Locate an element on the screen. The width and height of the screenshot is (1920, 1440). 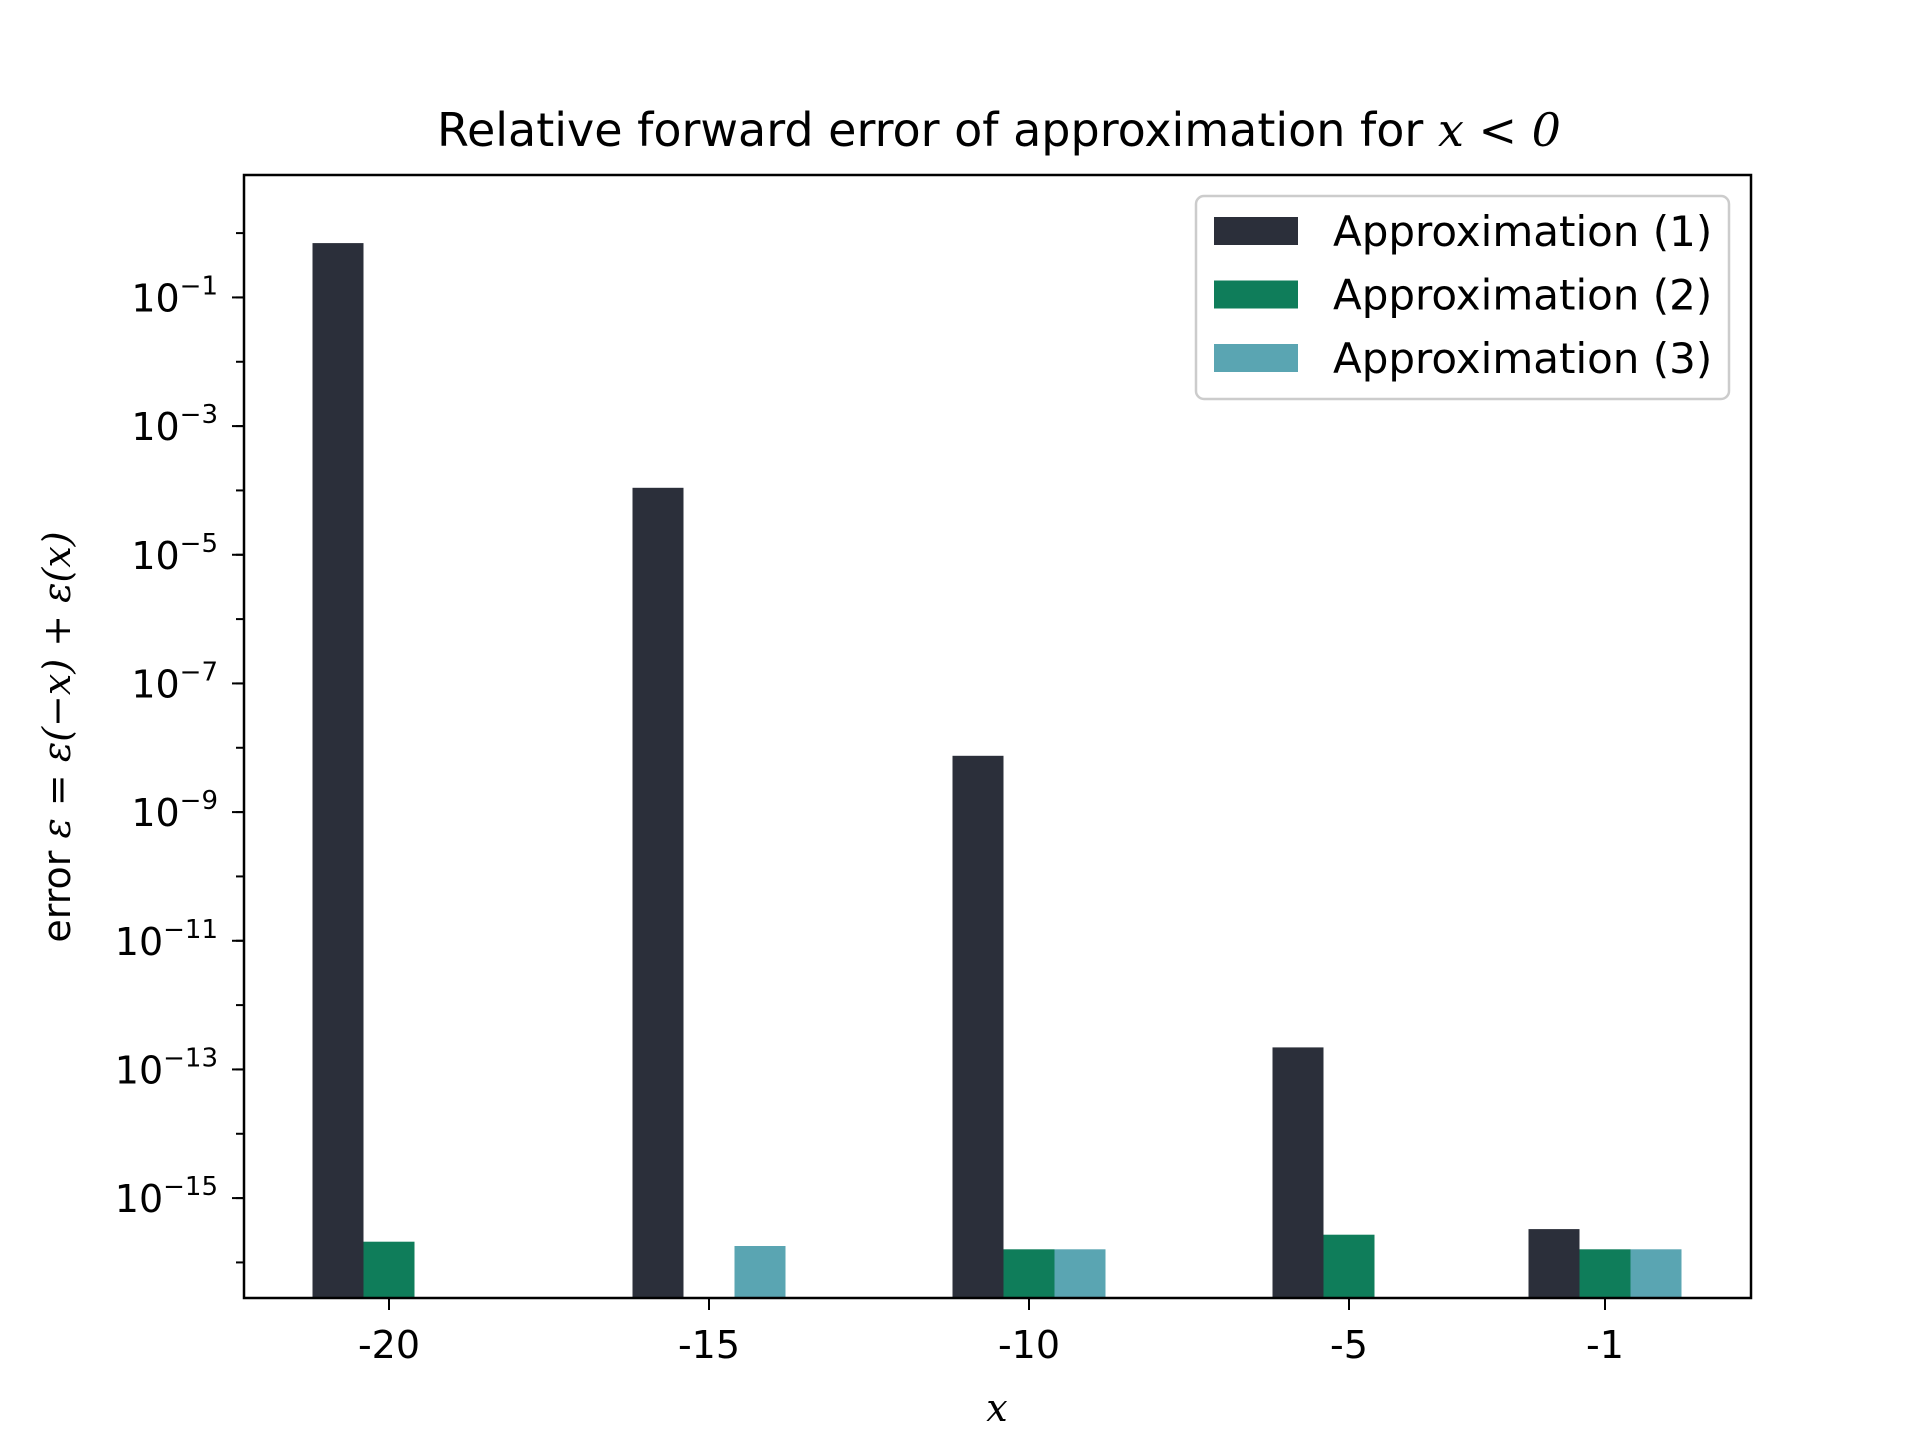
y-tick-label: 10⁻¹⁵ is located at coordinates (166, 1196).